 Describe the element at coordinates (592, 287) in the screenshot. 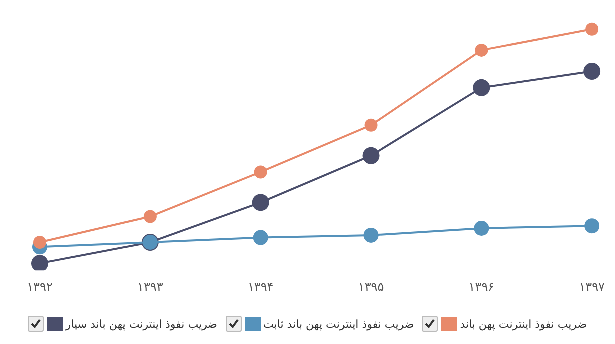

I see `x-tick-label: ۱۳۹۷` at that location.